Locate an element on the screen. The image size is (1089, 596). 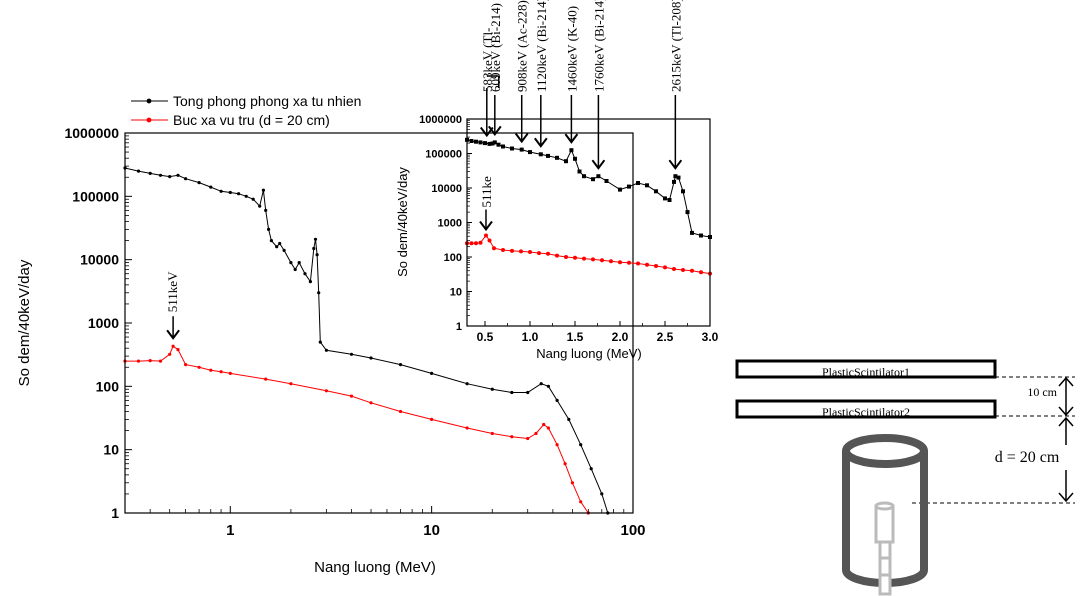
inset-annotation-label: 2615keV (Tl-208) is located at coordinates (675, 46).